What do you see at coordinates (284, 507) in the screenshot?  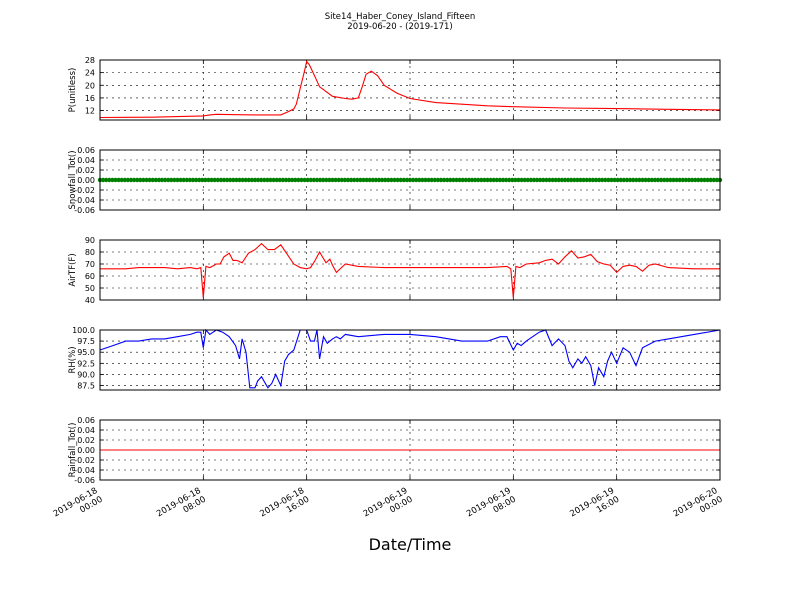 I see `x-tick-label: 2019-06-1816:00` at bounding box center [284, 507].